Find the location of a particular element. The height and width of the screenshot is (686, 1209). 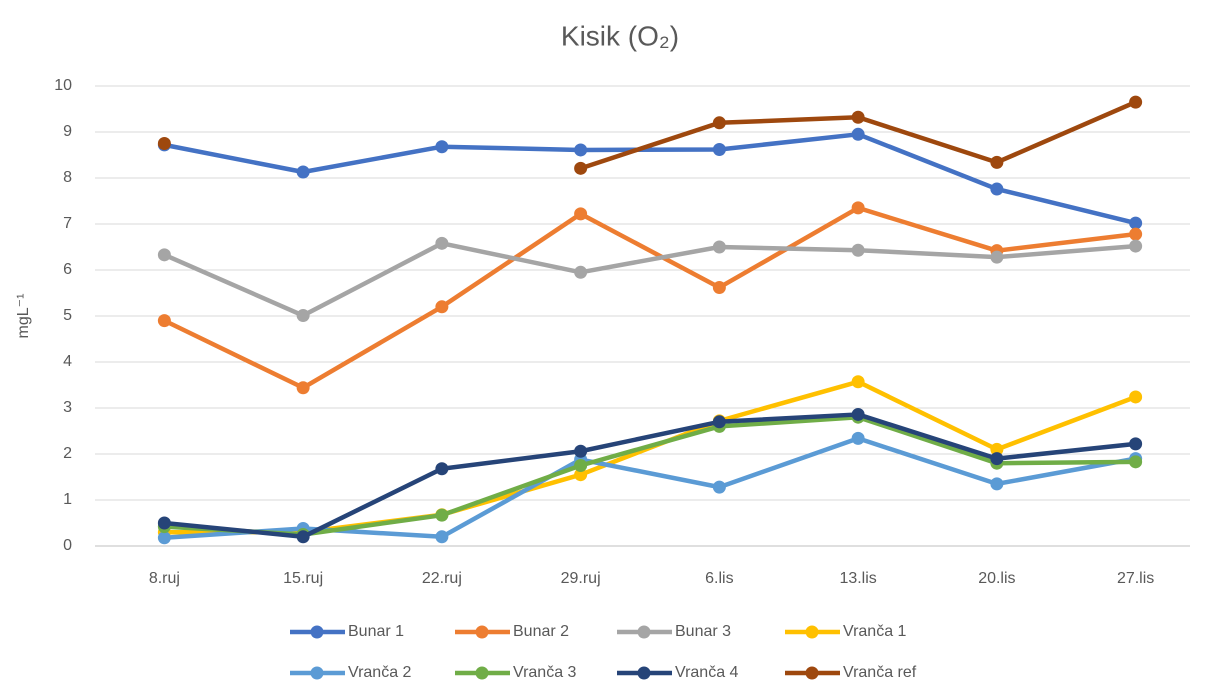

y-tick-label: 7 is located at coordinates (67, 223).